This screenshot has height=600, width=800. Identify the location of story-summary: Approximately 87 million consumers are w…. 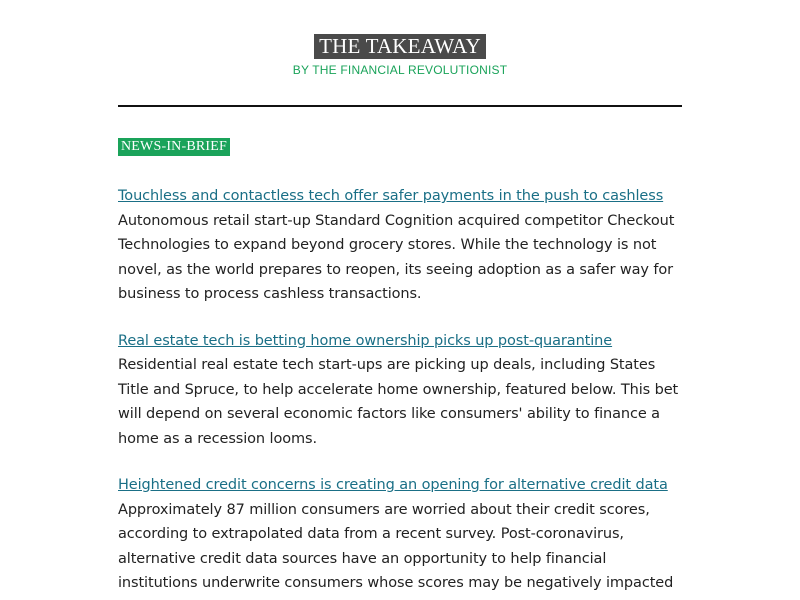
(396, 546).